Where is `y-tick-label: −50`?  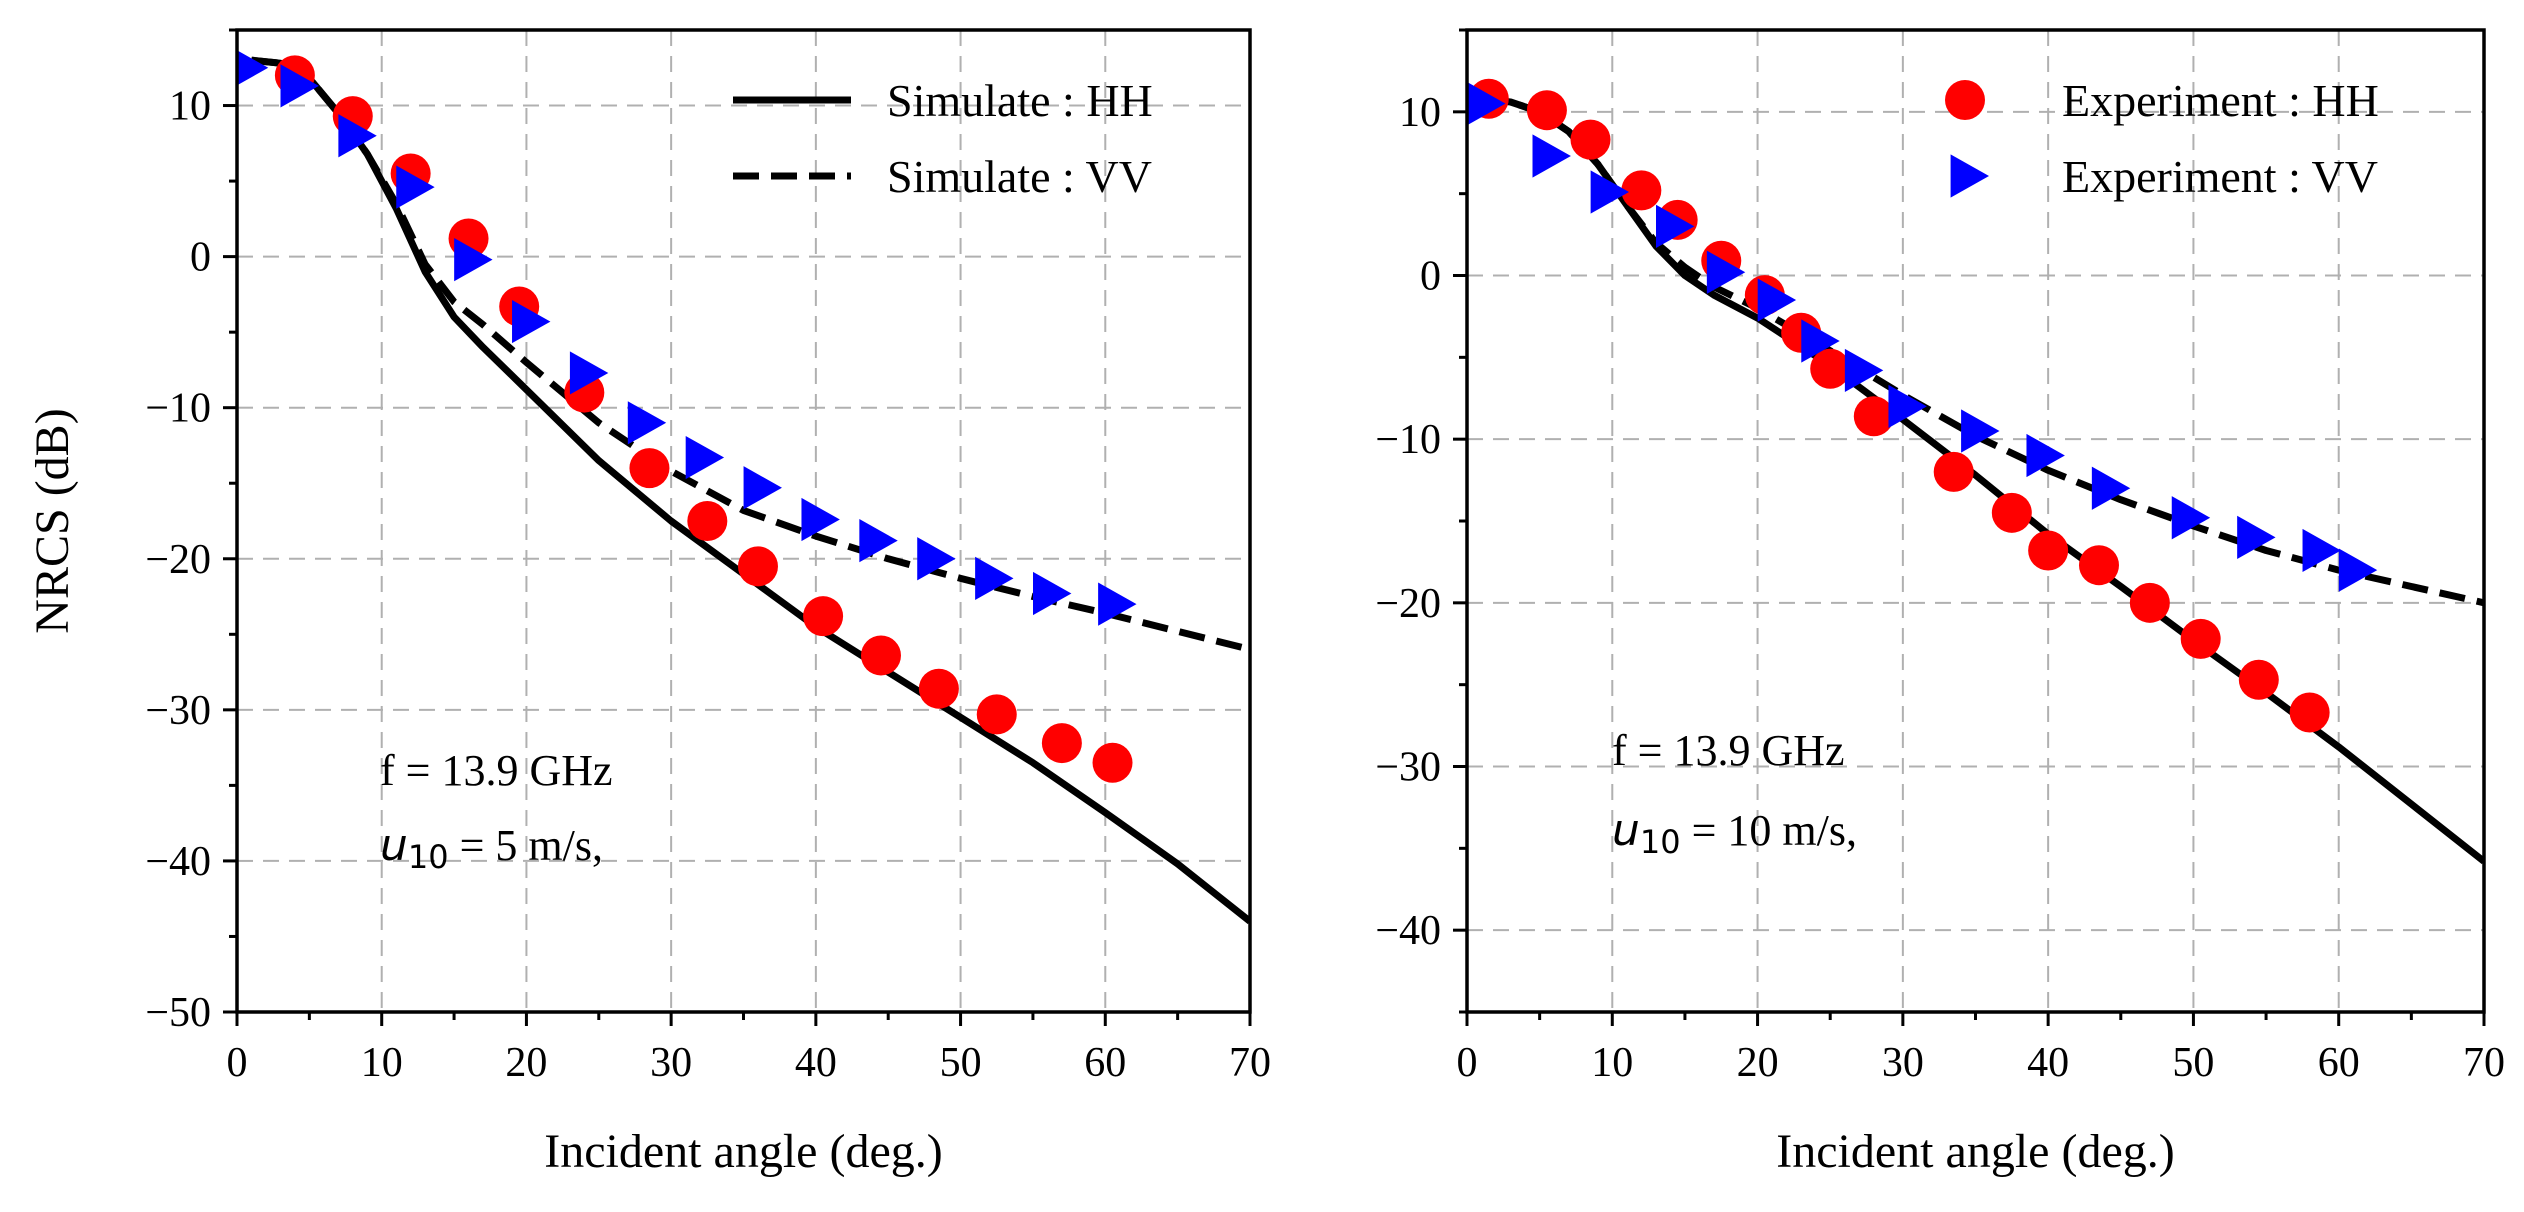 y-tick-label: −50 is located at coordinates (178, 1013).